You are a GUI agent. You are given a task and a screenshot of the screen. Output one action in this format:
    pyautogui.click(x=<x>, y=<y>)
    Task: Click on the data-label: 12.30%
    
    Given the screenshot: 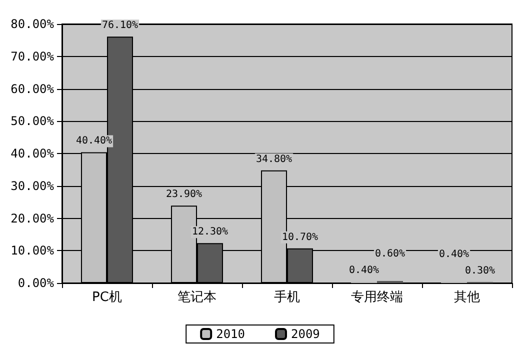 What is the action you would take?
    pyautogui.click(x=210, y=232)
    